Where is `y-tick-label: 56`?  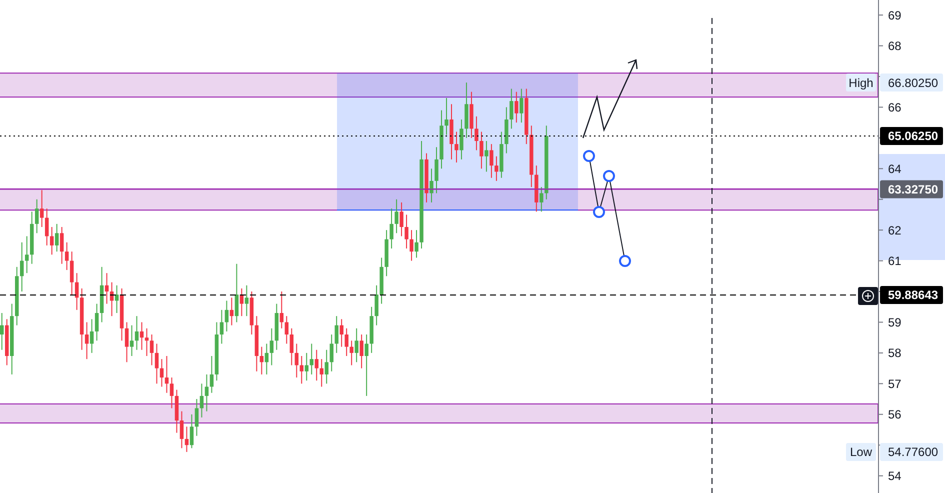
y-tick-label: 56 is located at coordinates (895, 415).